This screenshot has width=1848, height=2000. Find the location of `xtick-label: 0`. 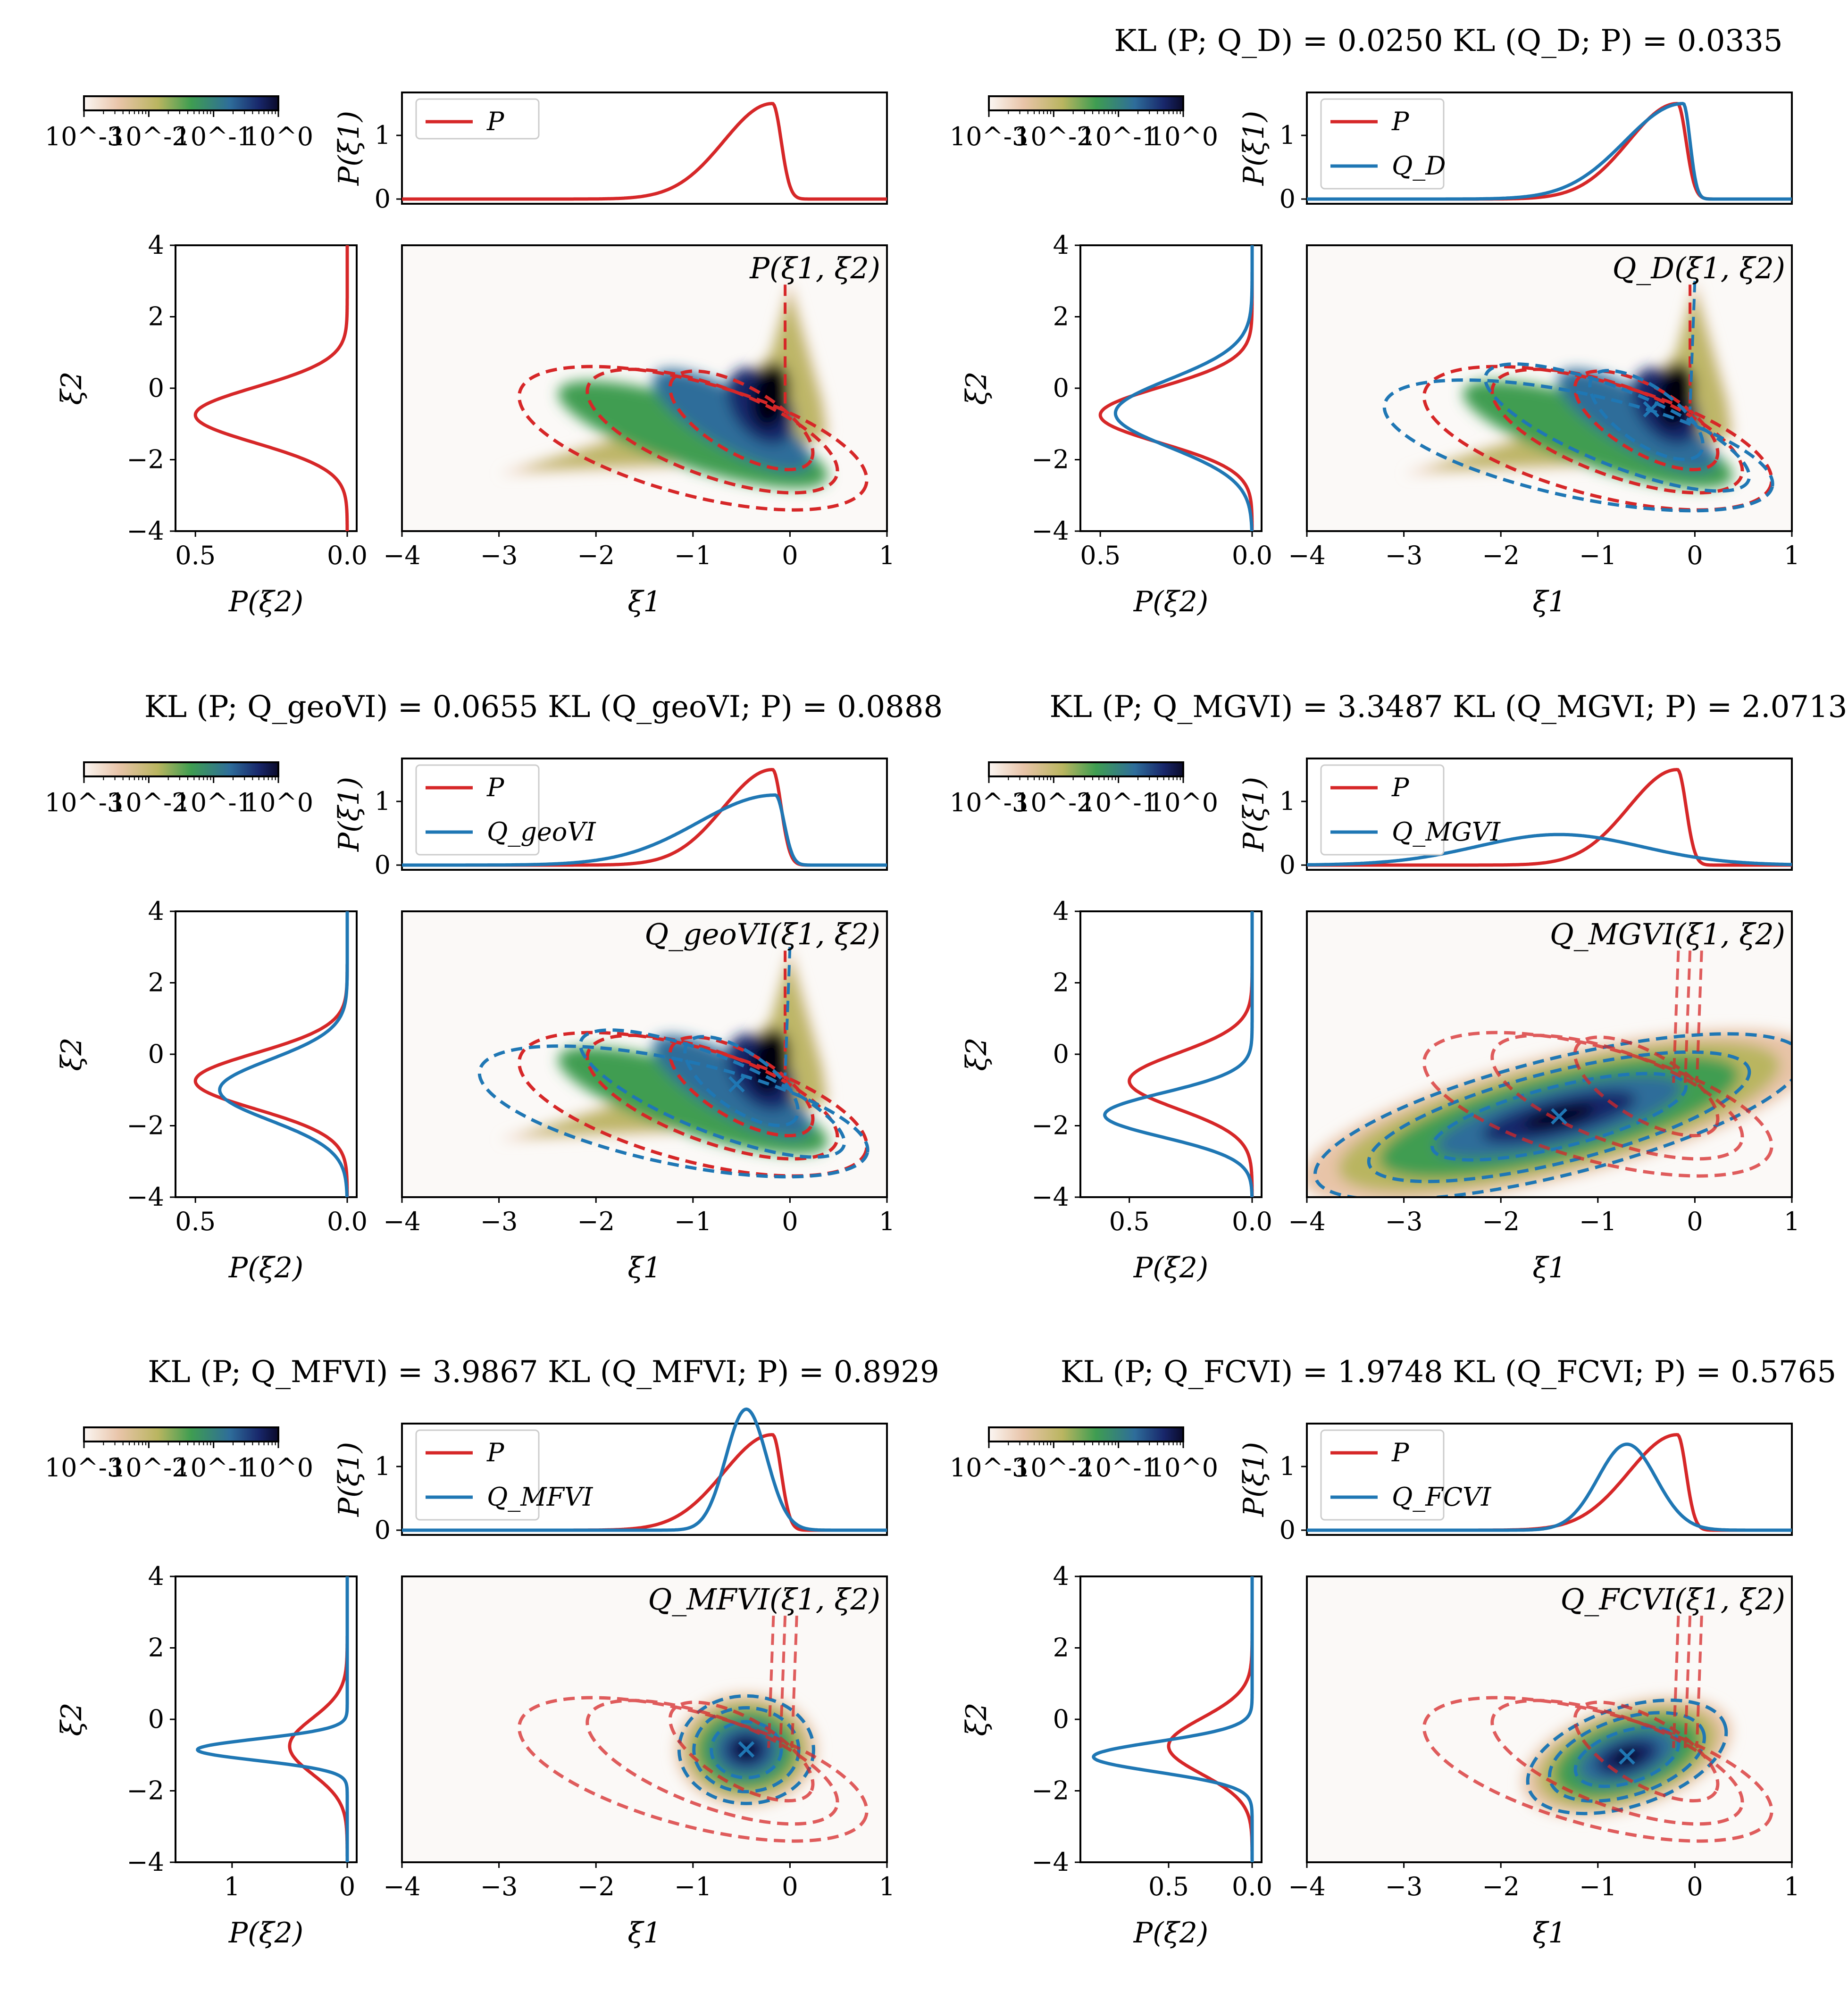

xtick-label: 0 is located at coordinates (790, 1886).